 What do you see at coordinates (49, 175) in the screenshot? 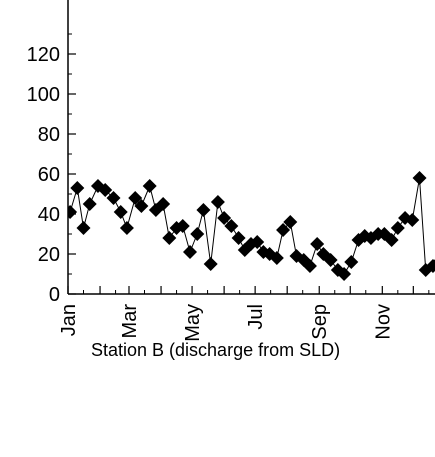
I see `y-tick-label: 60` at bounding box center [49, 175].